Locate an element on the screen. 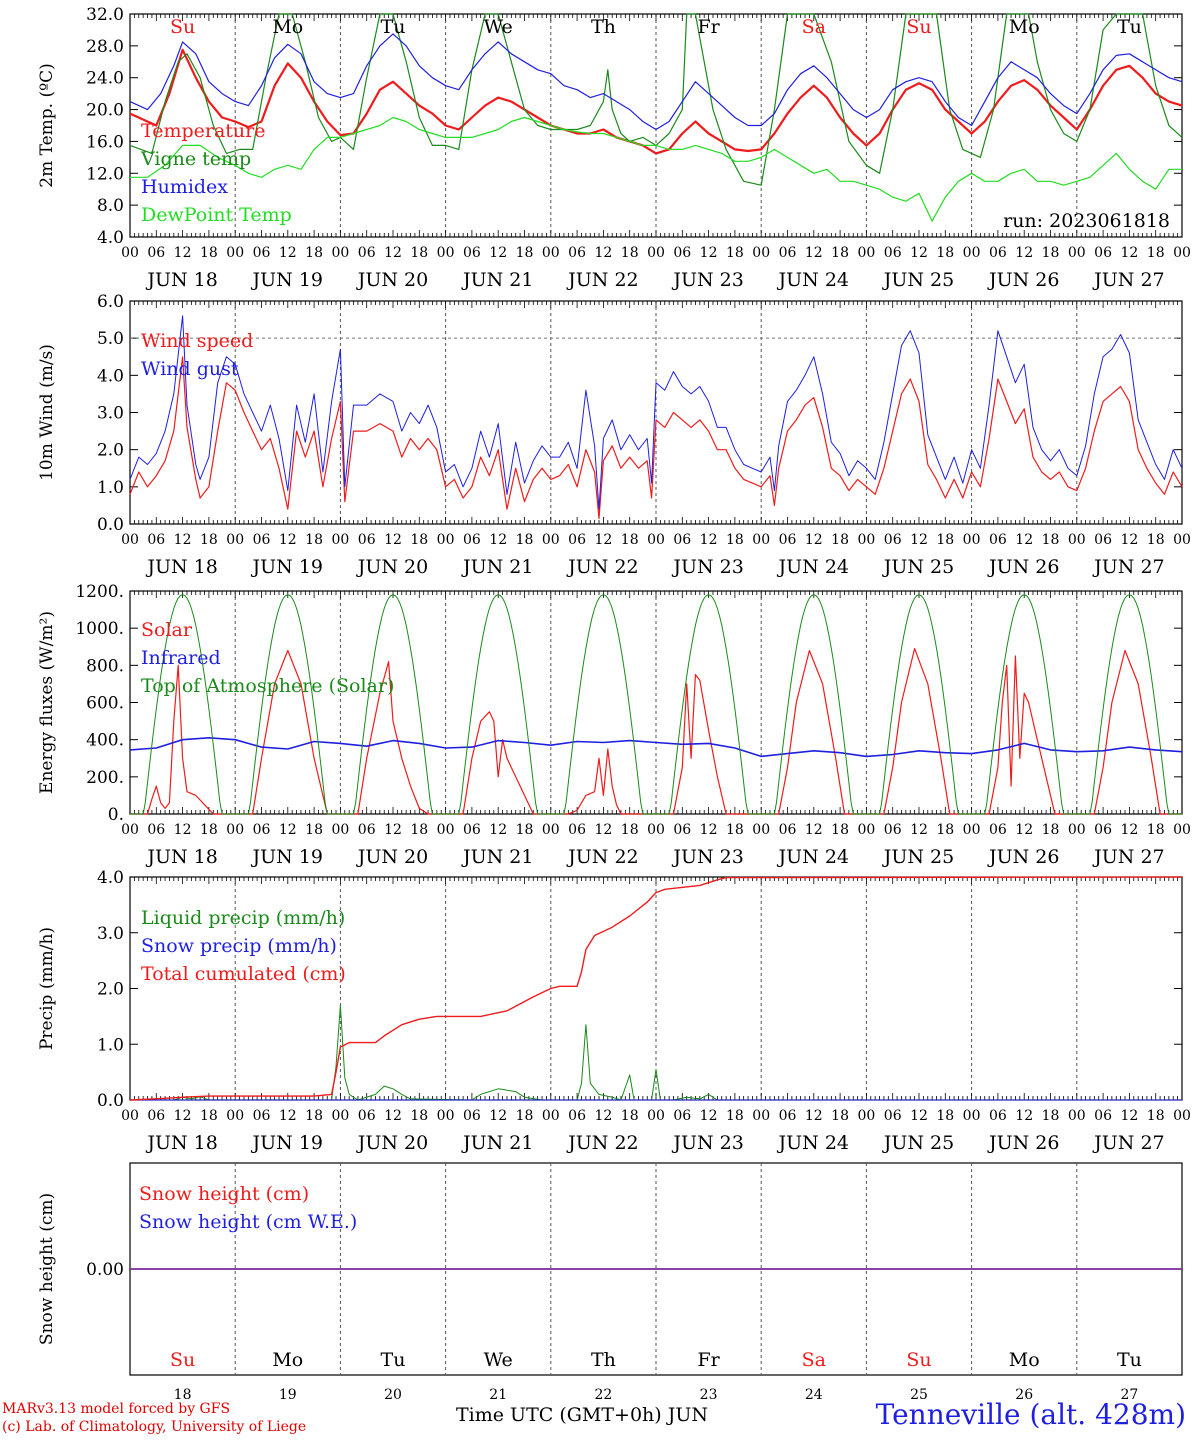  run-label: run: 2023061818 is located at coordinates (1086, 221).